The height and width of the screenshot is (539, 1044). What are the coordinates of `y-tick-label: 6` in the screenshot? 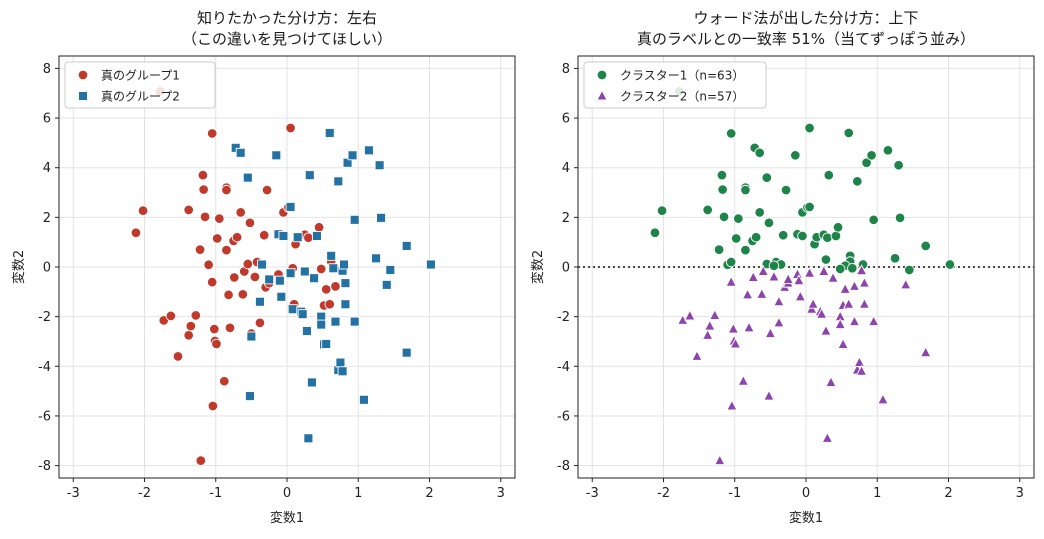 It's located at (47, 119).